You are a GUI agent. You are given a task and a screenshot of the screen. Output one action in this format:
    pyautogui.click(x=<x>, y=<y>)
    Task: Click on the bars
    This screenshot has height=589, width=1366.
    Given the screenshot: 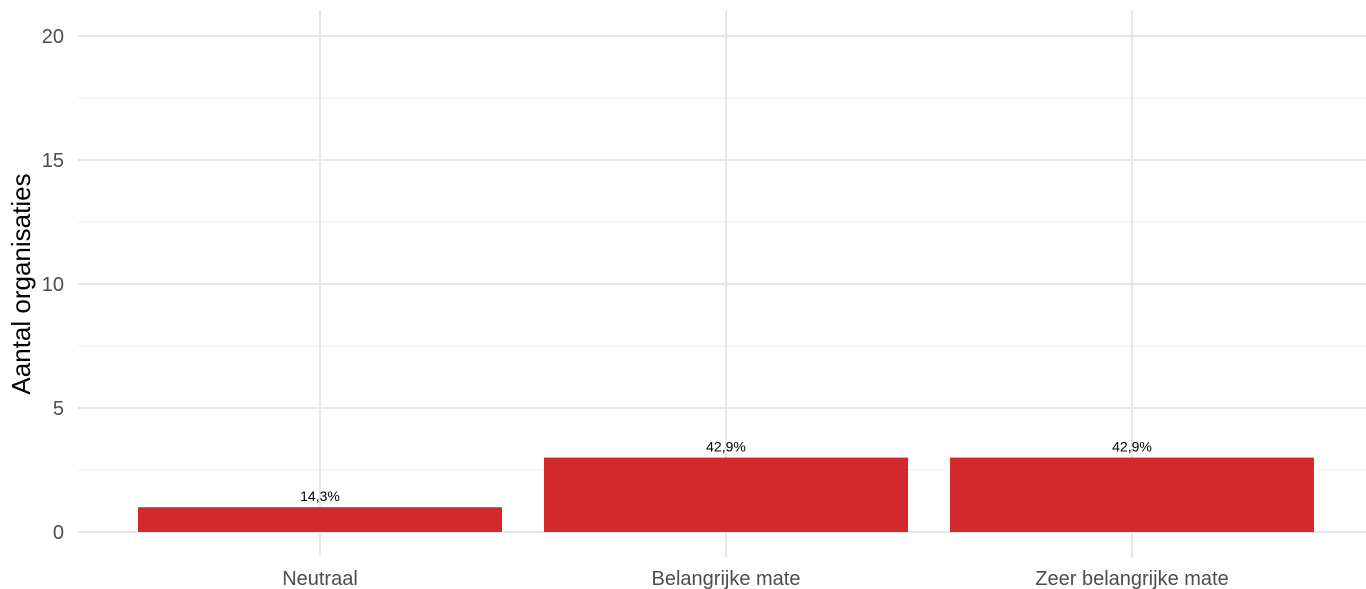 What is the action you would take?
    pyautogui.click(x=726, y=494)
    